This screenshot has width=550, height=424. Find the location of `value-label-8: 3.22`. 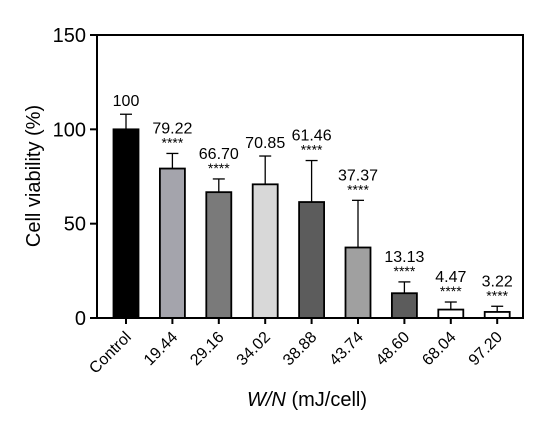

value-label-8: 3.22 is located at coordinates (497, 281).